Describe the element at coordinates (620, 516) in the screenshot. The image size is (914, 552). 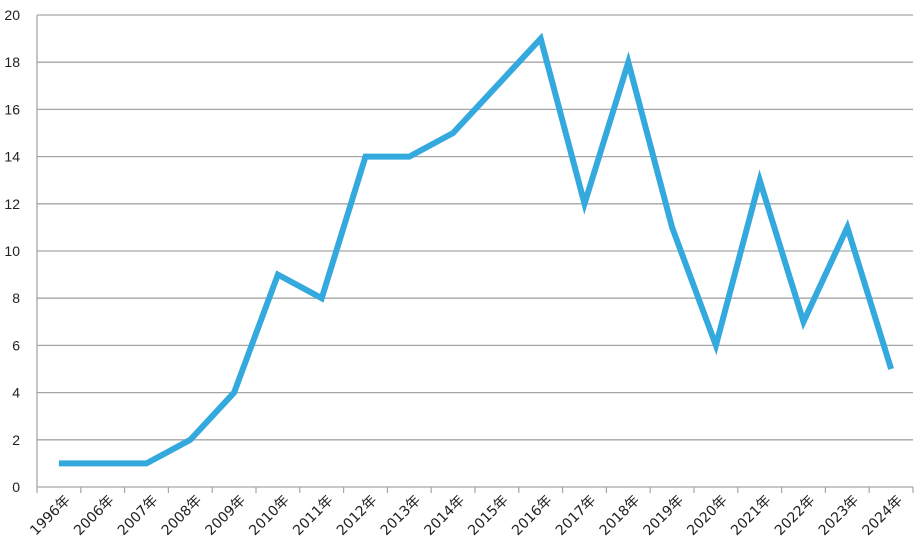
I see `x-tick-label: 2018年` at that location.